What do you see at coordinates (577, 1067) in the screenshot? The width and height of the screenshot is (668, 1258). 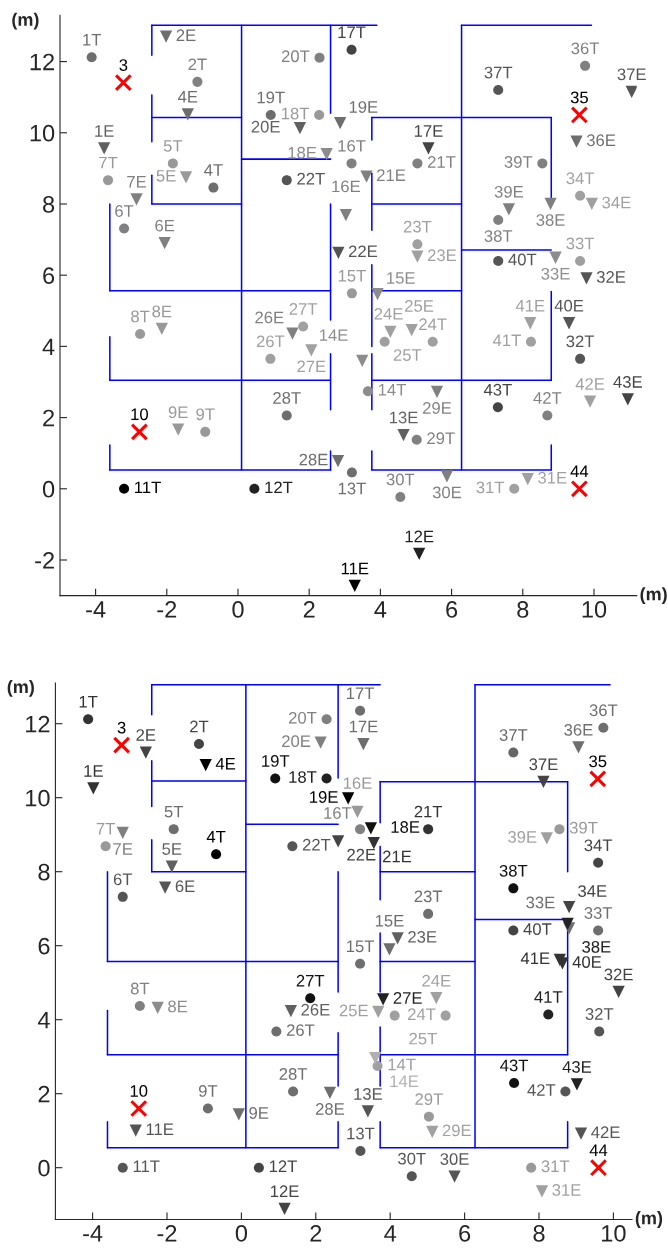 I see `annotation: 43E` at bounding box center [577, 1067].